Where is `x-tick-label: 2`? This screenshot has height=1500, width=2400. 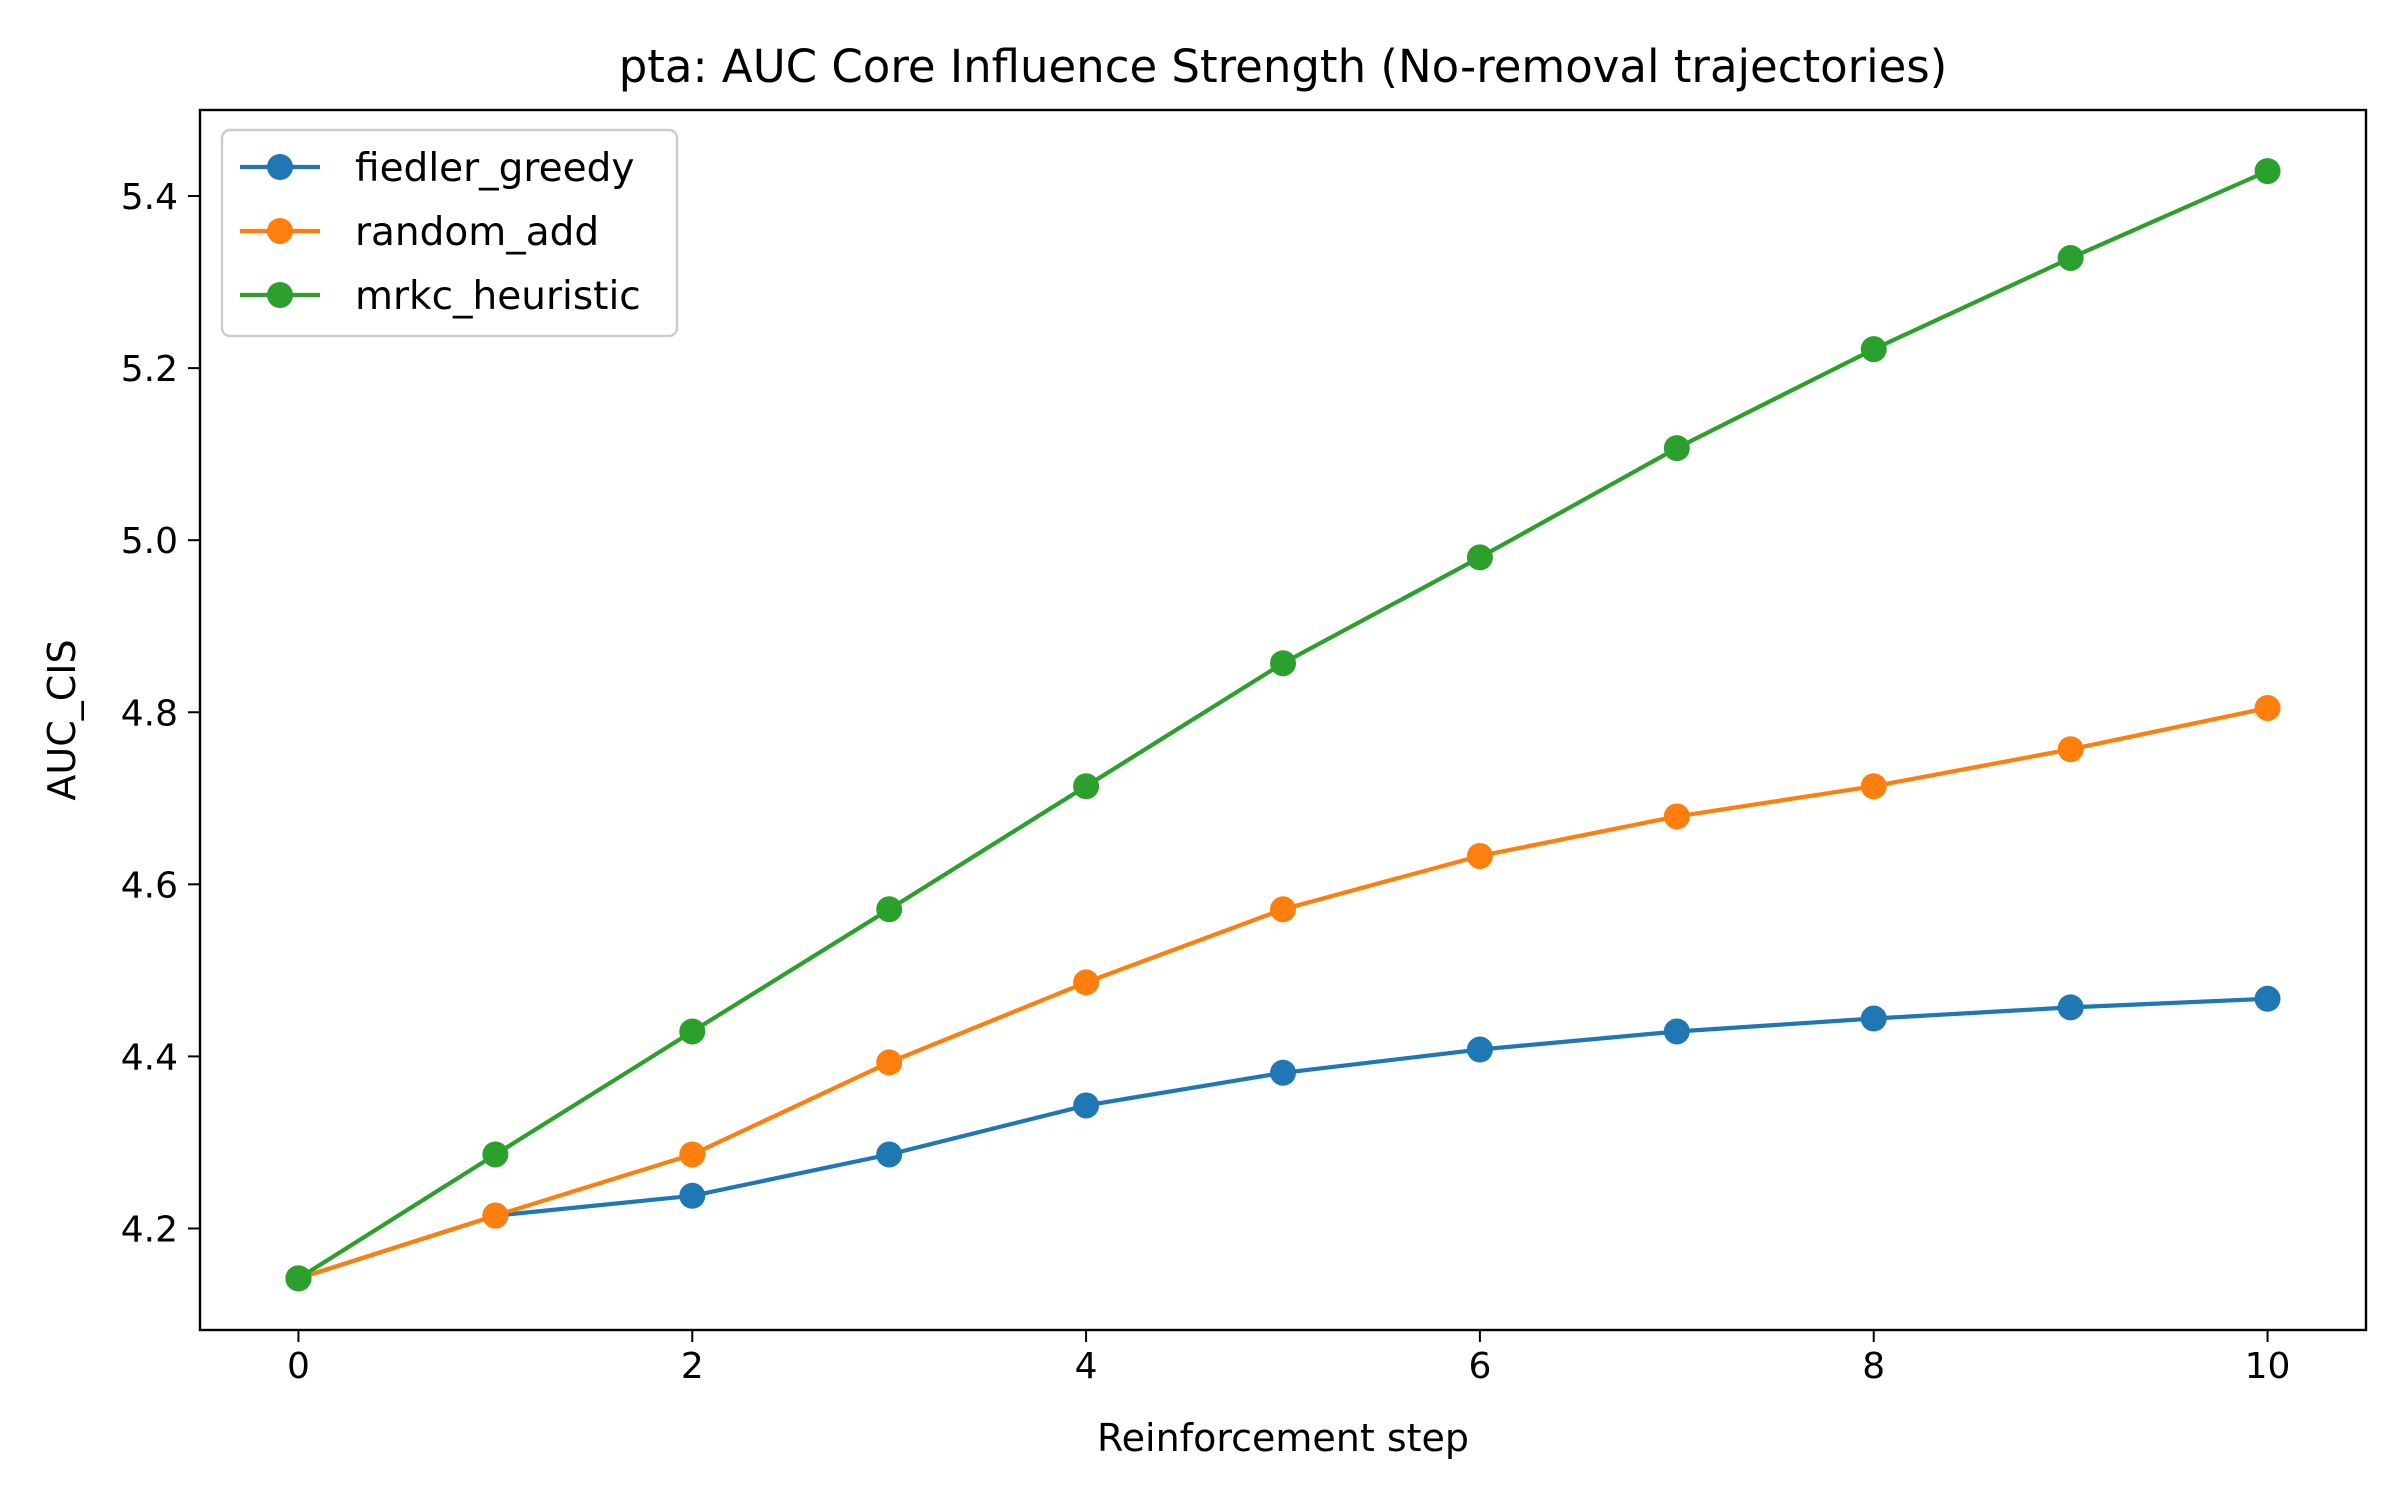
x-tick-label: 2 is located at coordinates (692, 1366).